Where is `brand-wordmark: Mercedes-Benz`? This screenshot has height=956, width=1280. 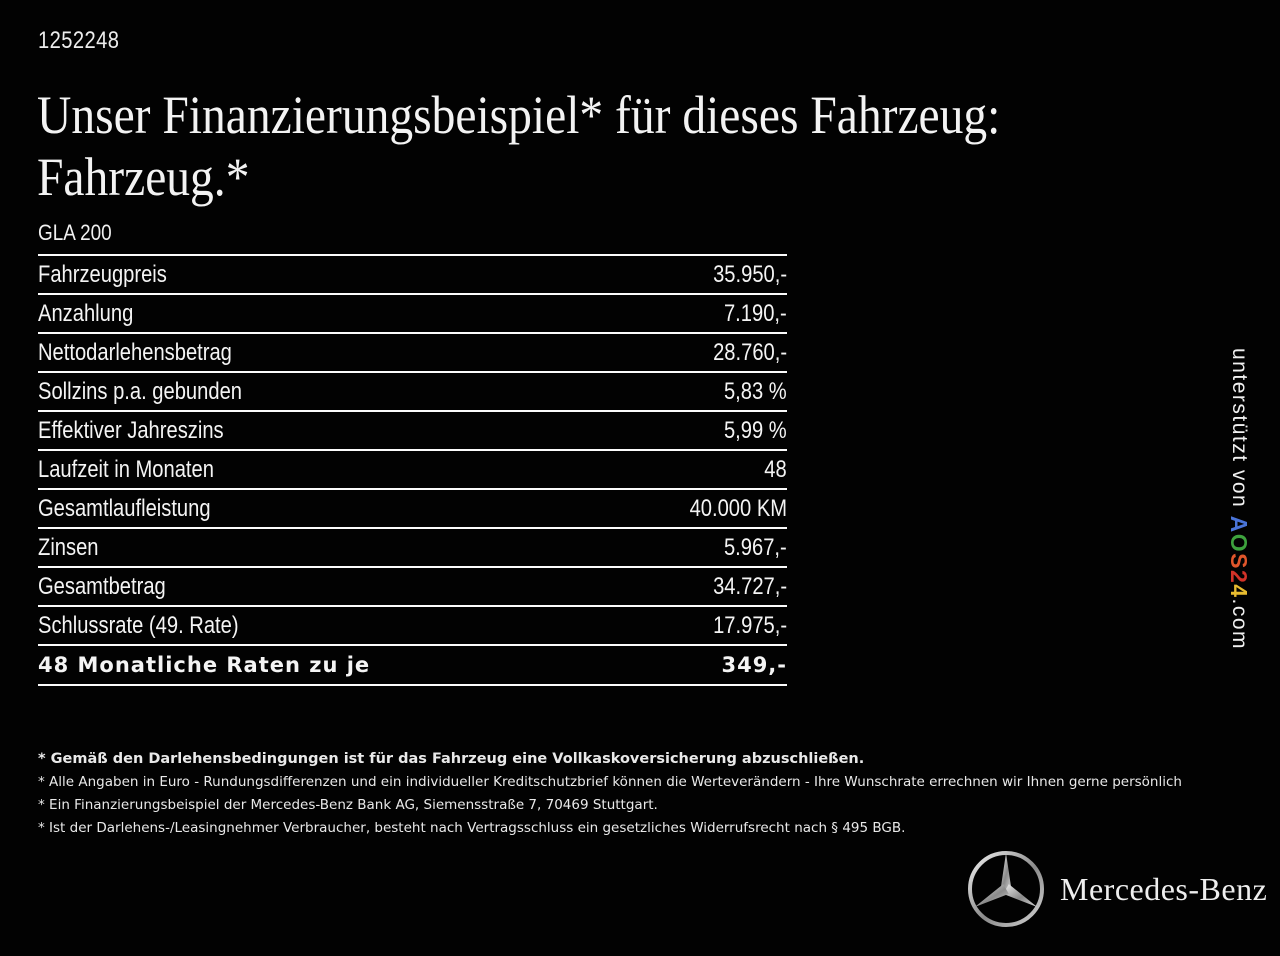
brand-wordmark: Mercedes-Benz is located at coordinates (1164, 888).